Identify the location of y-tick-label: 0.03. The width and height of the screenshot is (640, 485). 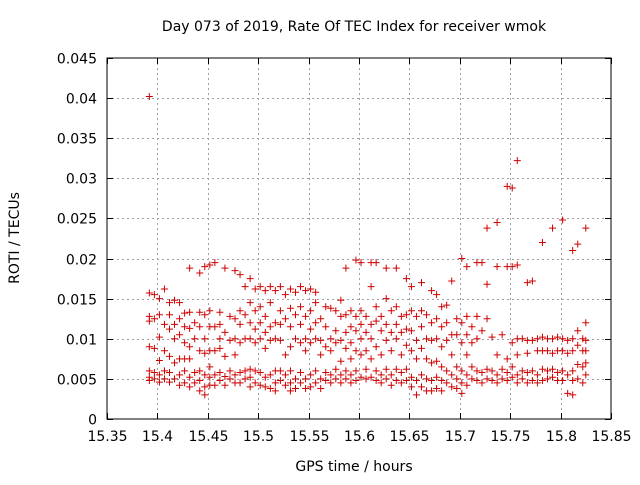
(81, 180).